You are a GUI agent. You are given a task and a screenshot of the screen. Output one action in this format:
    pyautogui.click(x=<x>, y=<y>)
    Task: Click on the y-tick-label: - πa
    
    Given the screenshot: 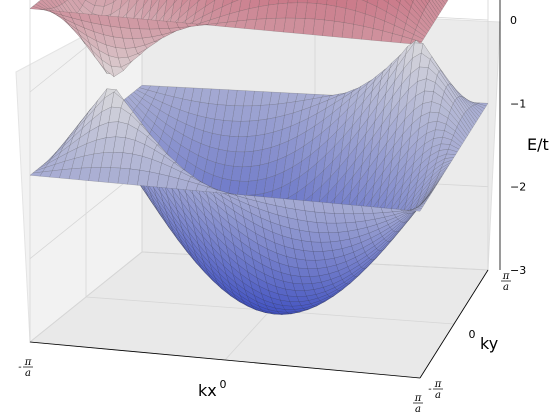 What is the action you would take?
    pyautogui.click(x=435, y=390)
    